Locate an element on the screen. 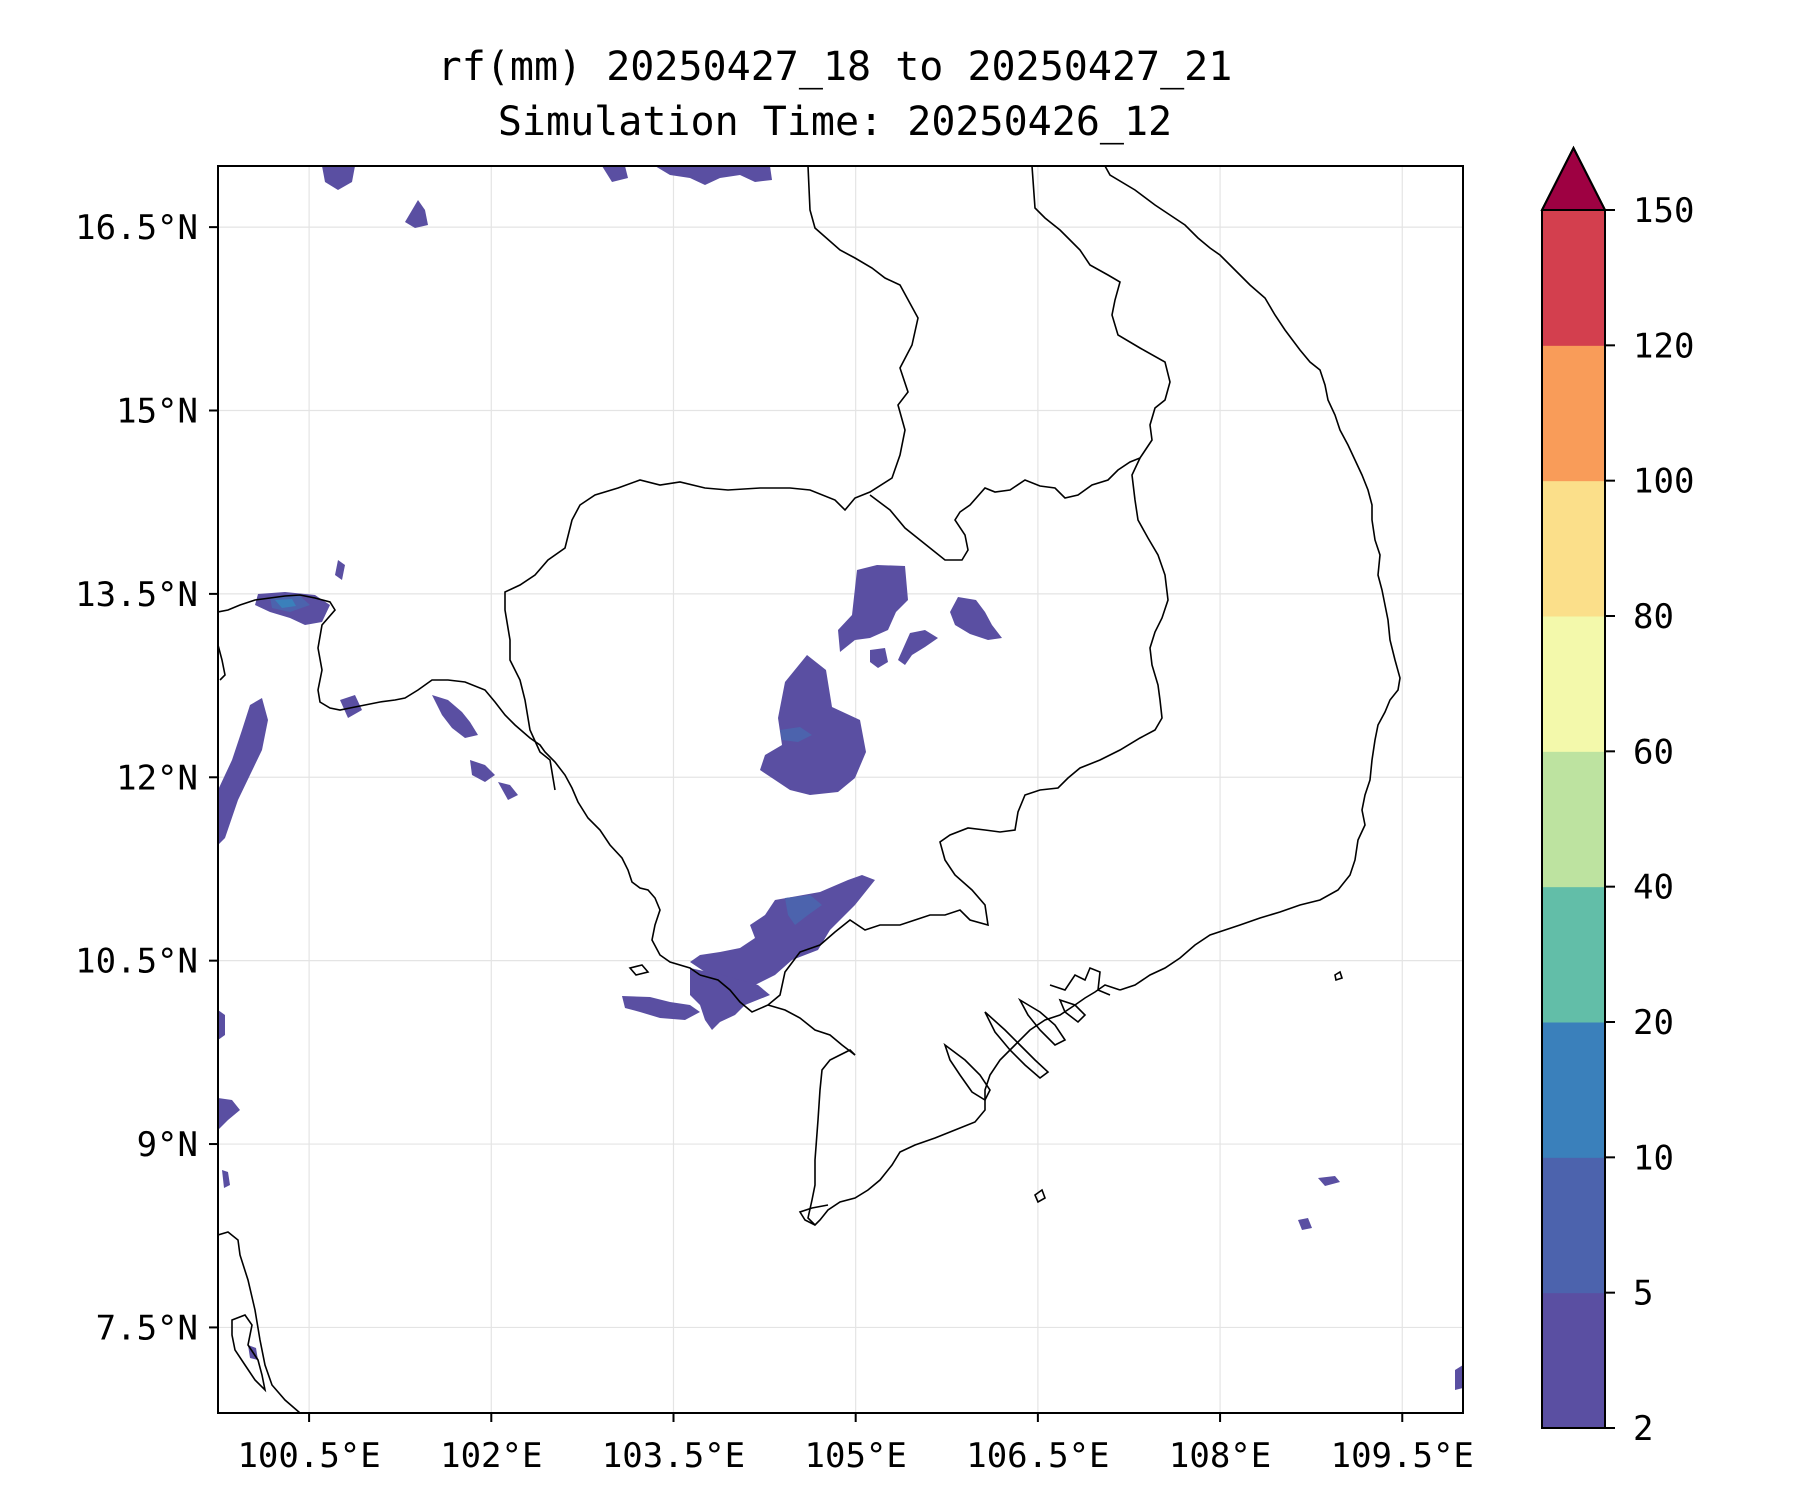  rain-area-north-cambodia is located at coordinates (873, 608).